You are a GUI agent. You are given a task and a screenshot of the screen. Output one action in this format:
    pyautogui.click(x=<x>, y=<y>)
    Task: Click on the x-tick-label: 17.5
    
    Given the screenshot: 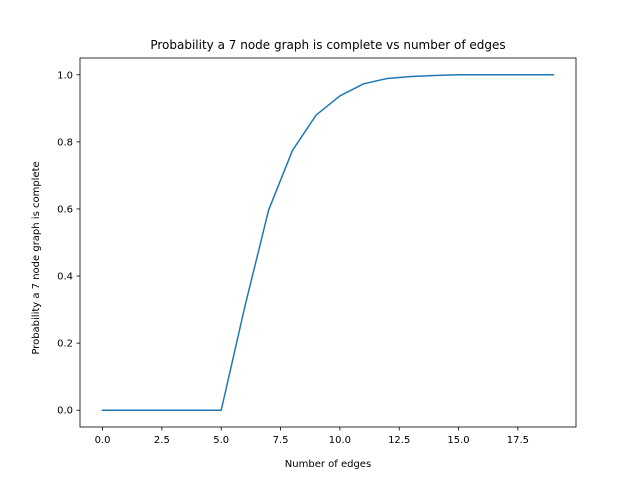 What is the action you would take?
    pyautogui.click(x=518, y=440)
    